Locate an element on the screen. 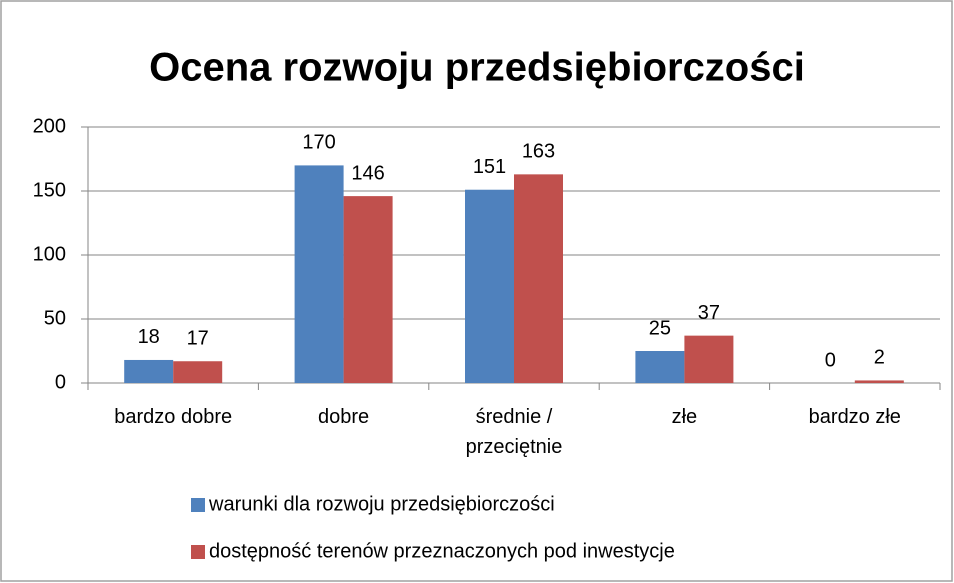 Image resolution: width=954 pixels, height=583 pixels. y-tick-label: 0 is located at coordinates (60, 382).